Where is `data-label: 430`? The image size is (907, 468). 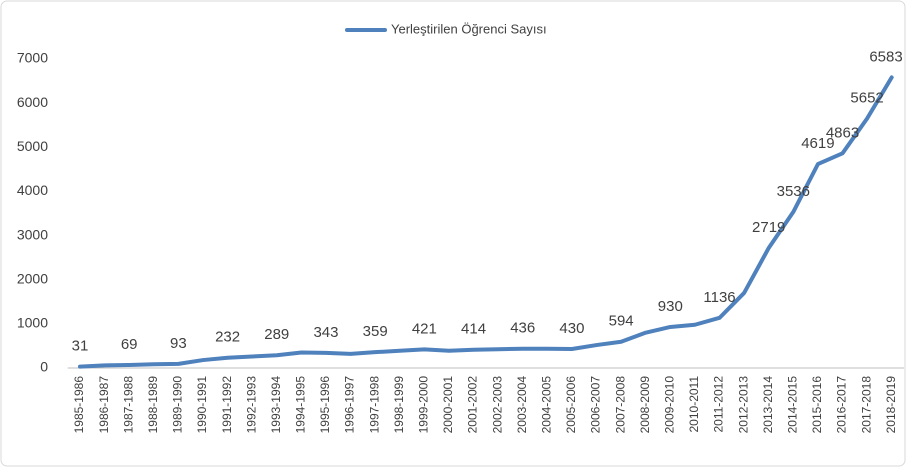 data-label: 430 is located at coordinates (571, 328).